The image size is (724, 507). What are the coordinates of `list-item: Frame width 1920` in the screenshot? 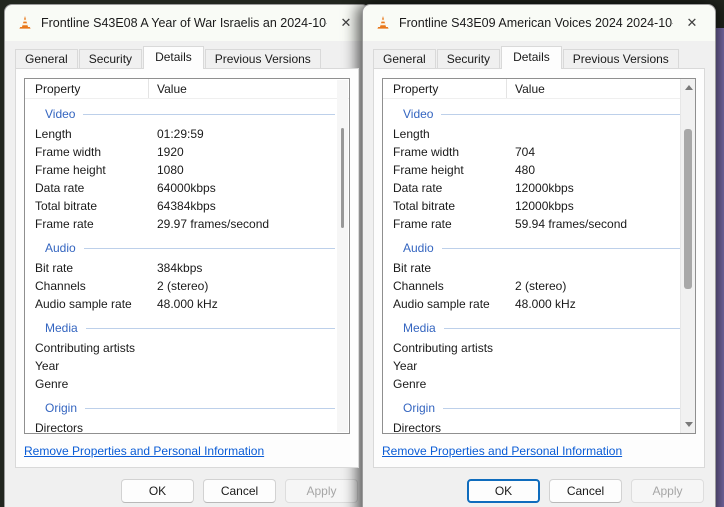 It's located at (109, 152).